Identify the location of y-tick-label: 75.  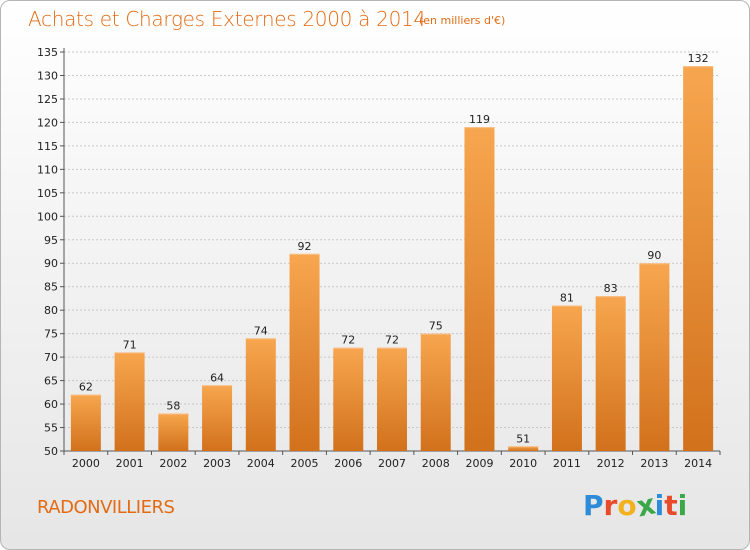
(51, 334).